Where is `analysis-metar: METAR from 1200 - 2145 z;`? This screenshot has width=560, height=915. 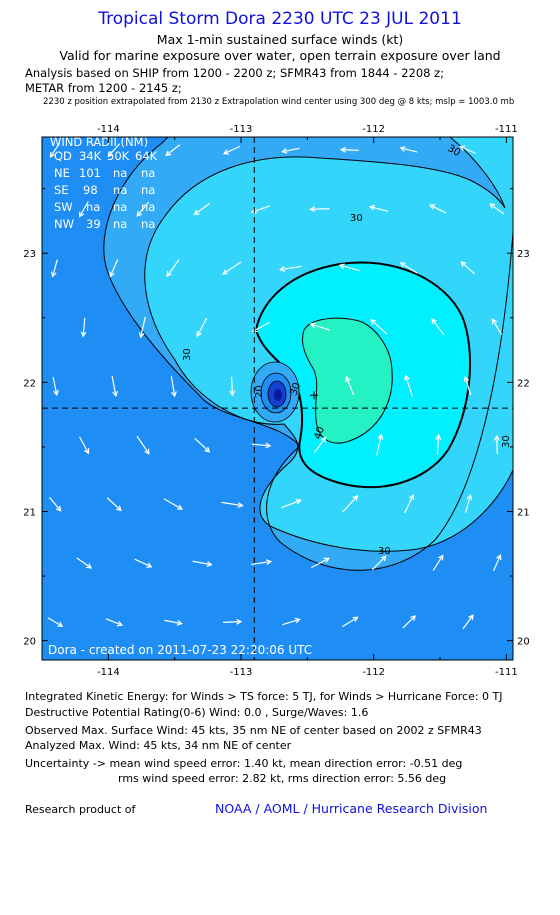
analysis-metar: METAR from 1200 - 2145 z; is located at coordinates (103, 88).